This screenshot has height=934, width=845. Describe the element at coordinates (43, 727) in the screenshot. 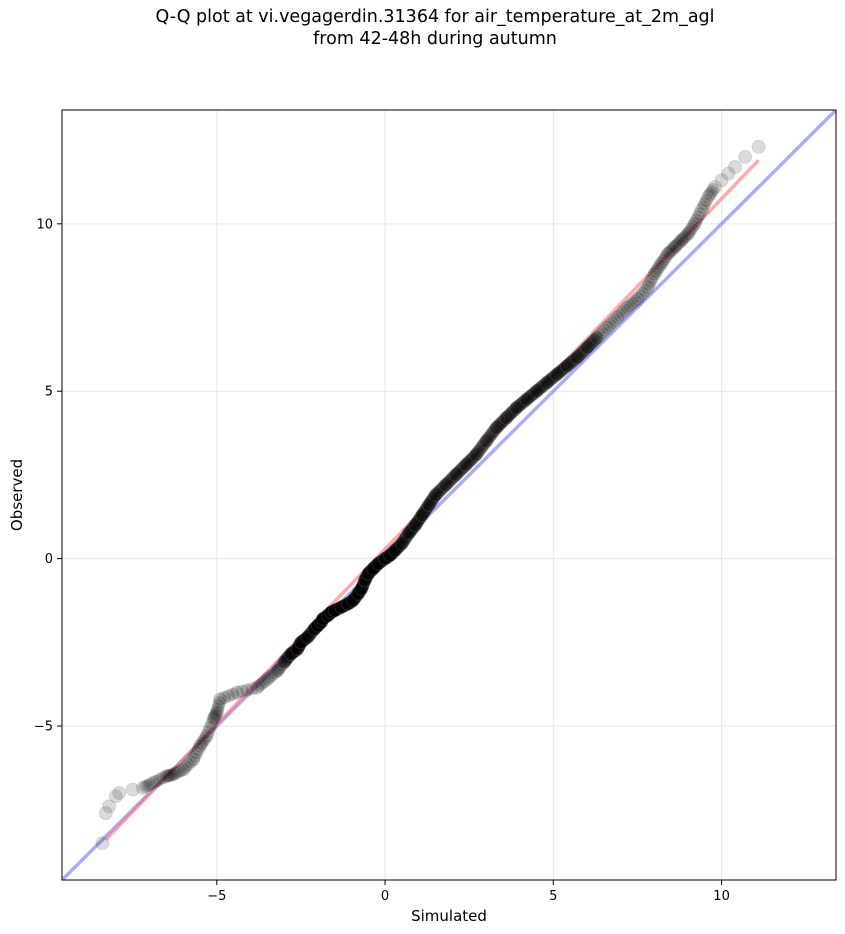

I see `y-tick-label-0: −5` at that location.